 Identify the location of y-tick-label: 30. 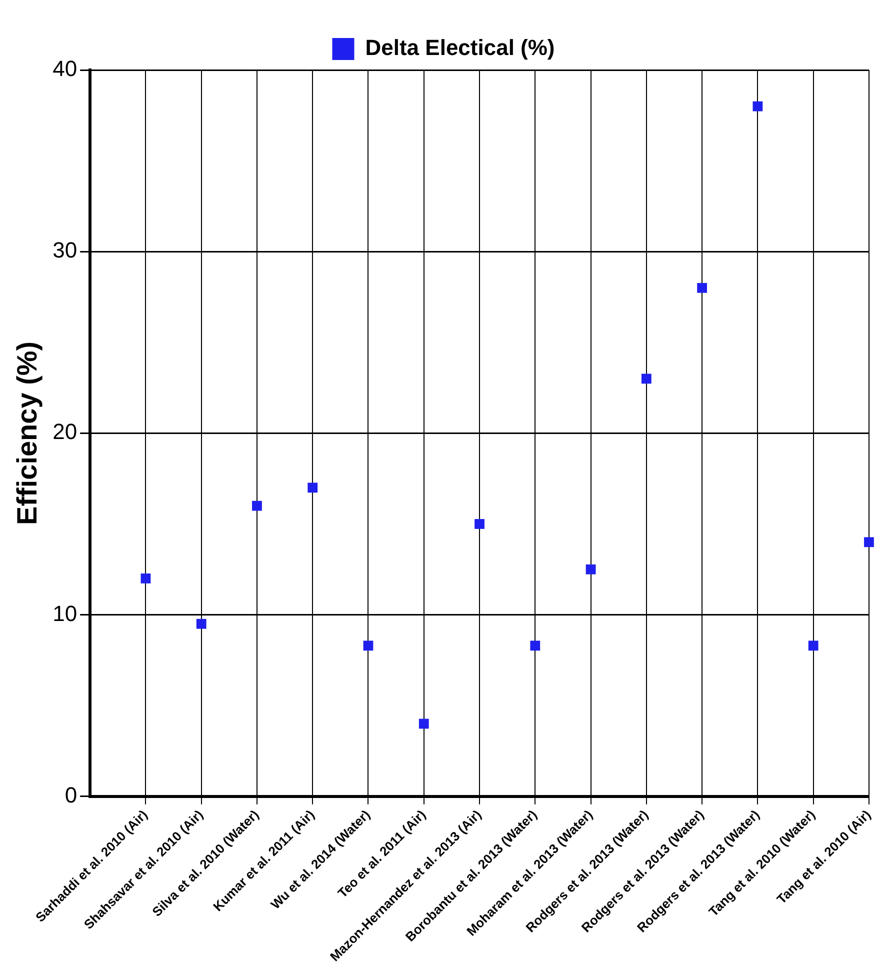
(65, 250).